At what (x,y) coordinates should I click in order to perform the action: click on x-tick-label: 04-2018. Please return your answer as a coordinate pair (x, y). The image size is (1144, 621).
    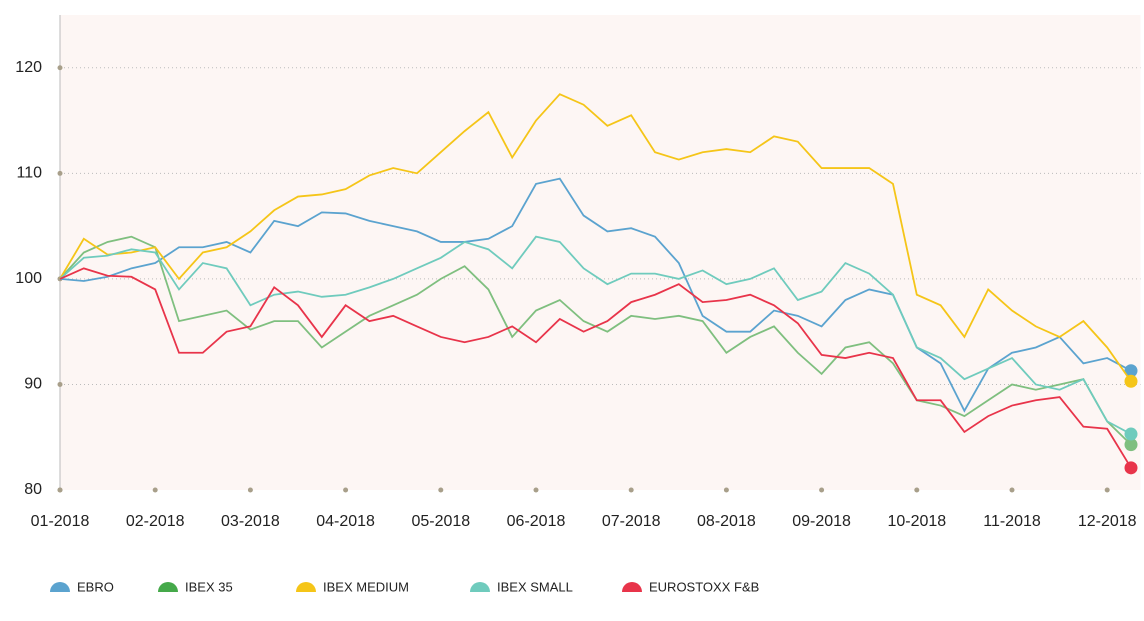
    Looking at the image, I should click on (345, 521).